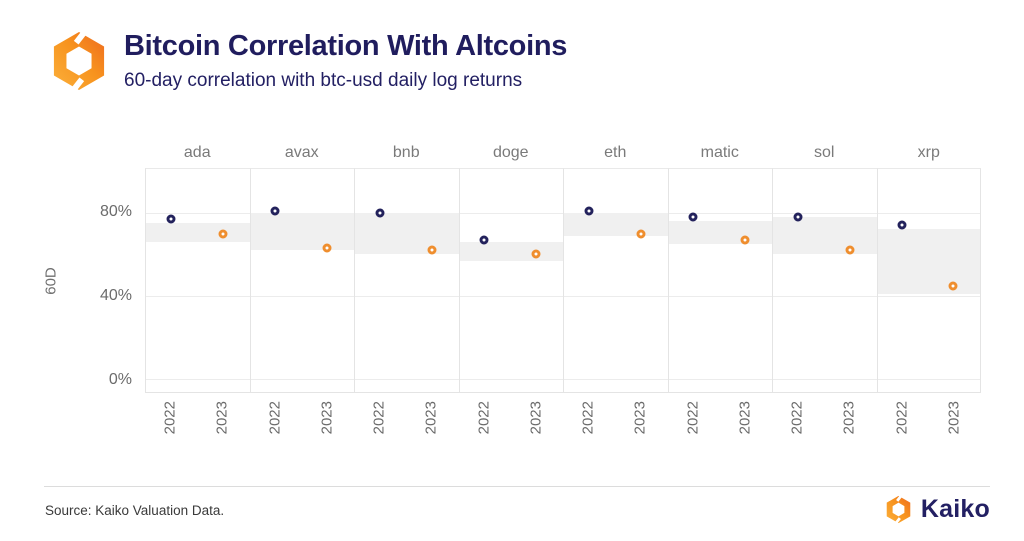 The image size is (1024, 541). Describe the element at coordinates (824, 152) in the screenshot. I see `facet-label: sol` at that location.